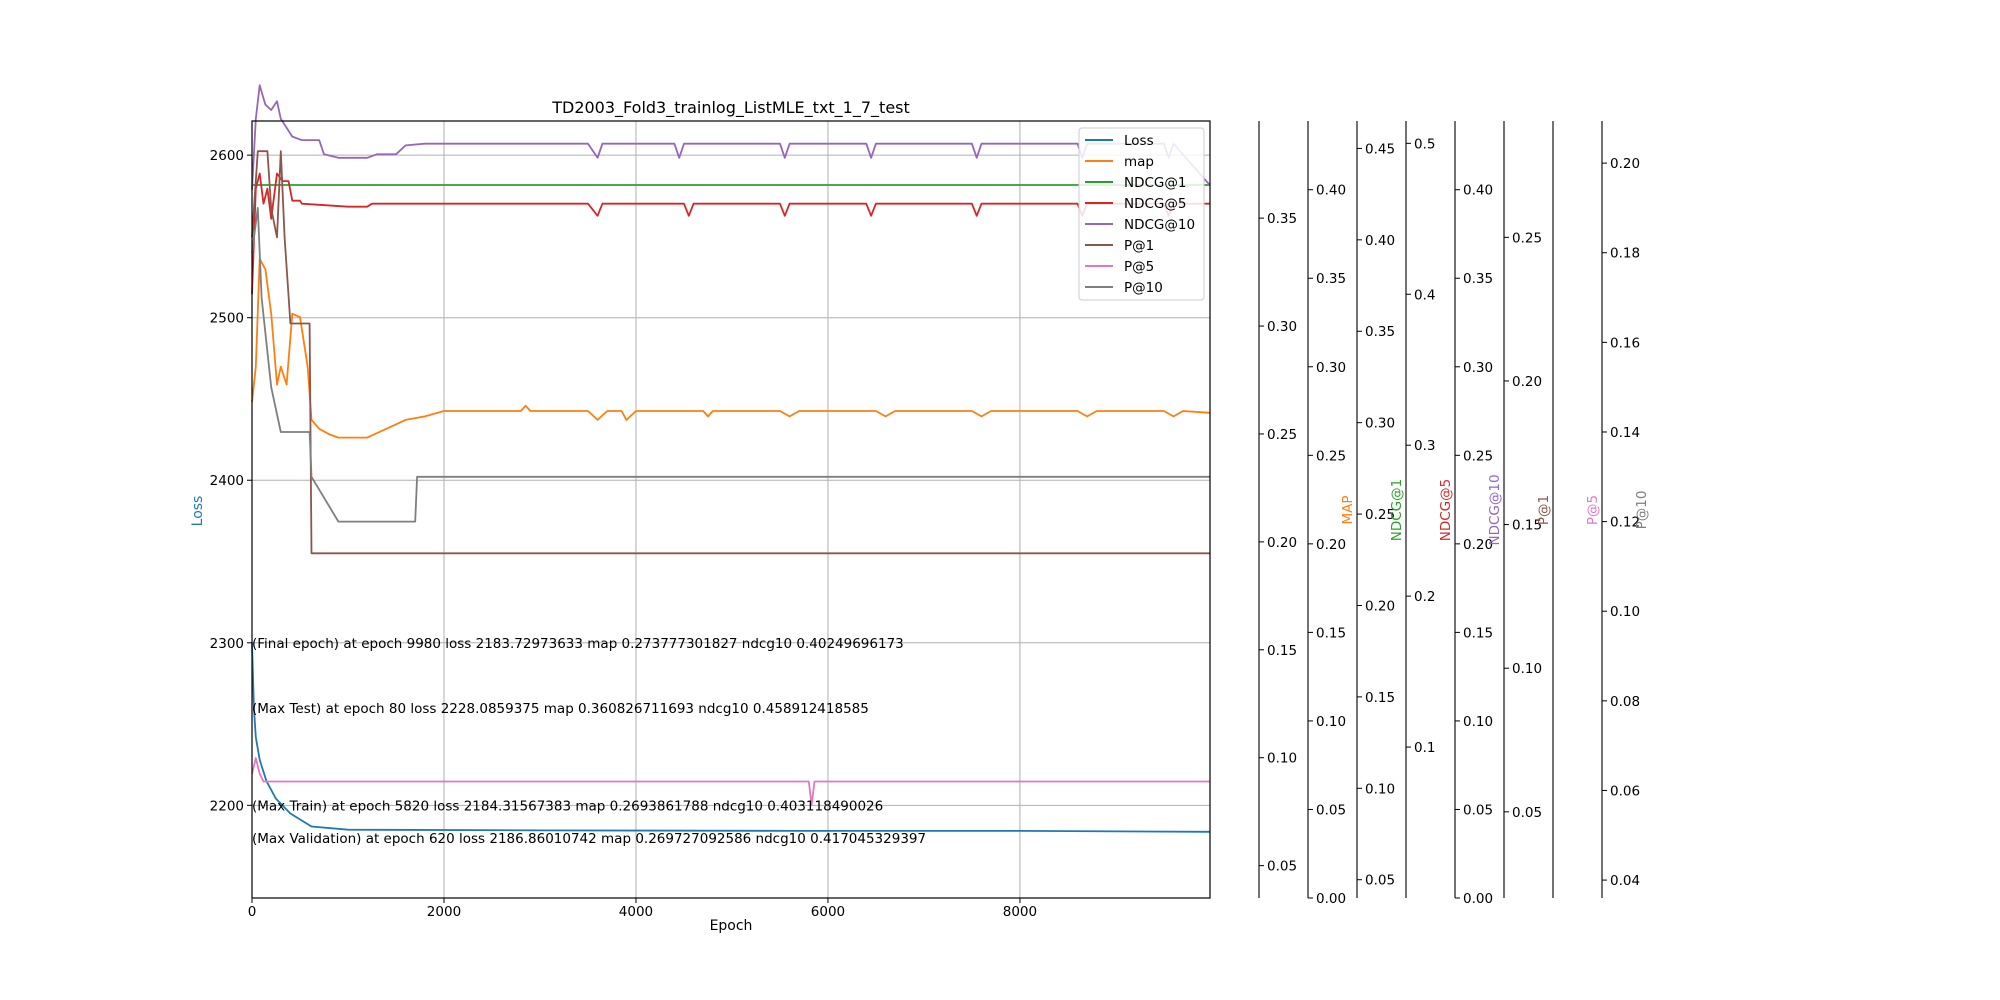  Describe the element at coordinates (731, 926) in the screenshot. I see `x-axis-label: Epoch` at that location.